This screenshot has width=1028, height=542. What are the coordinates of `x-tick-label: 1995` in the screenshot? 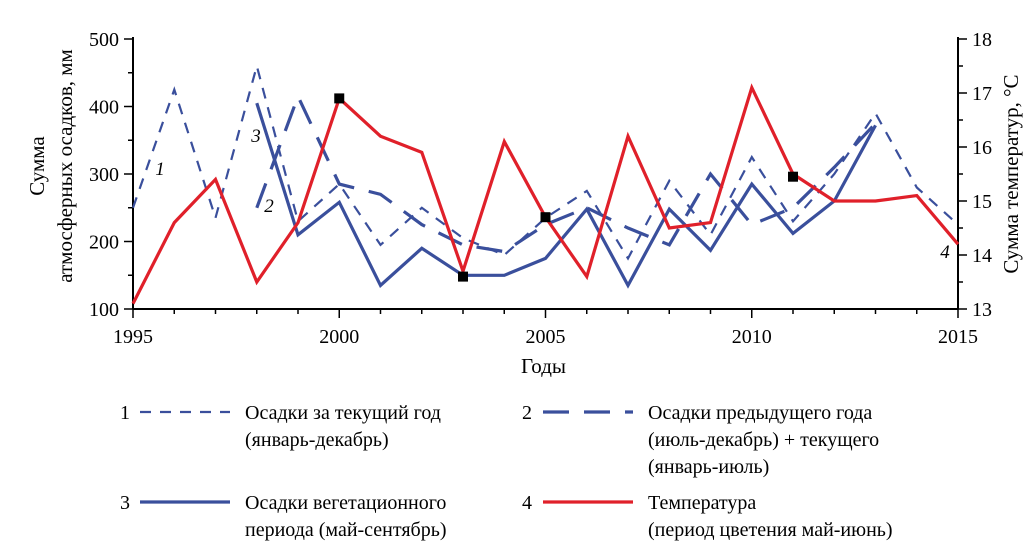 It's located at (133, 337).